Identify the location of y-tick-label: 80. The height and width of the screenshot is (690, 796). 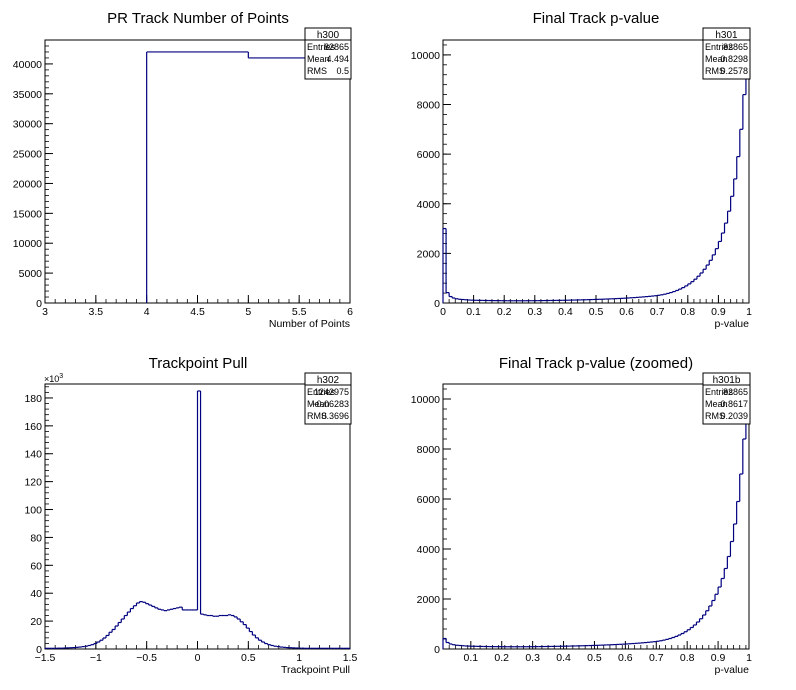
(36, 538).